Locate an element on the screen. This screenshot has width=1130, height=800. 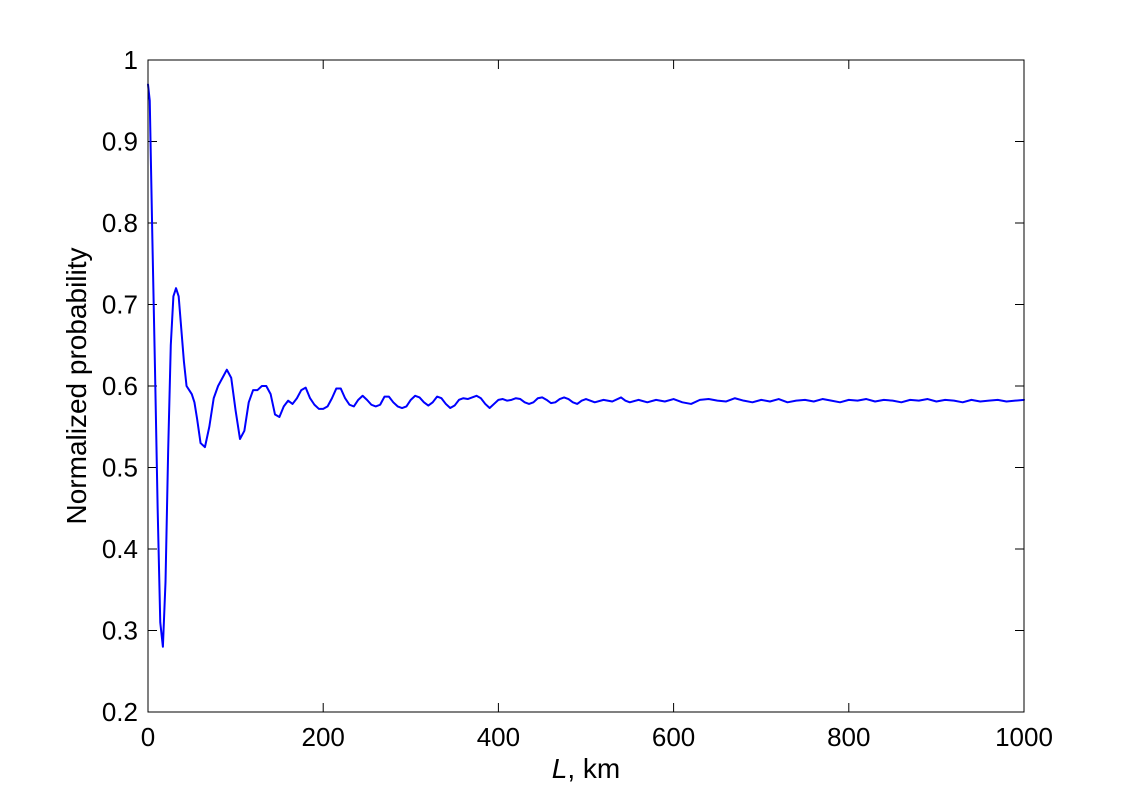
y-tick-labels: 0.2 0.3 0.4 0.5 0.6 0.7 0.8 0.9 1 is located at coordinates (120, 386).